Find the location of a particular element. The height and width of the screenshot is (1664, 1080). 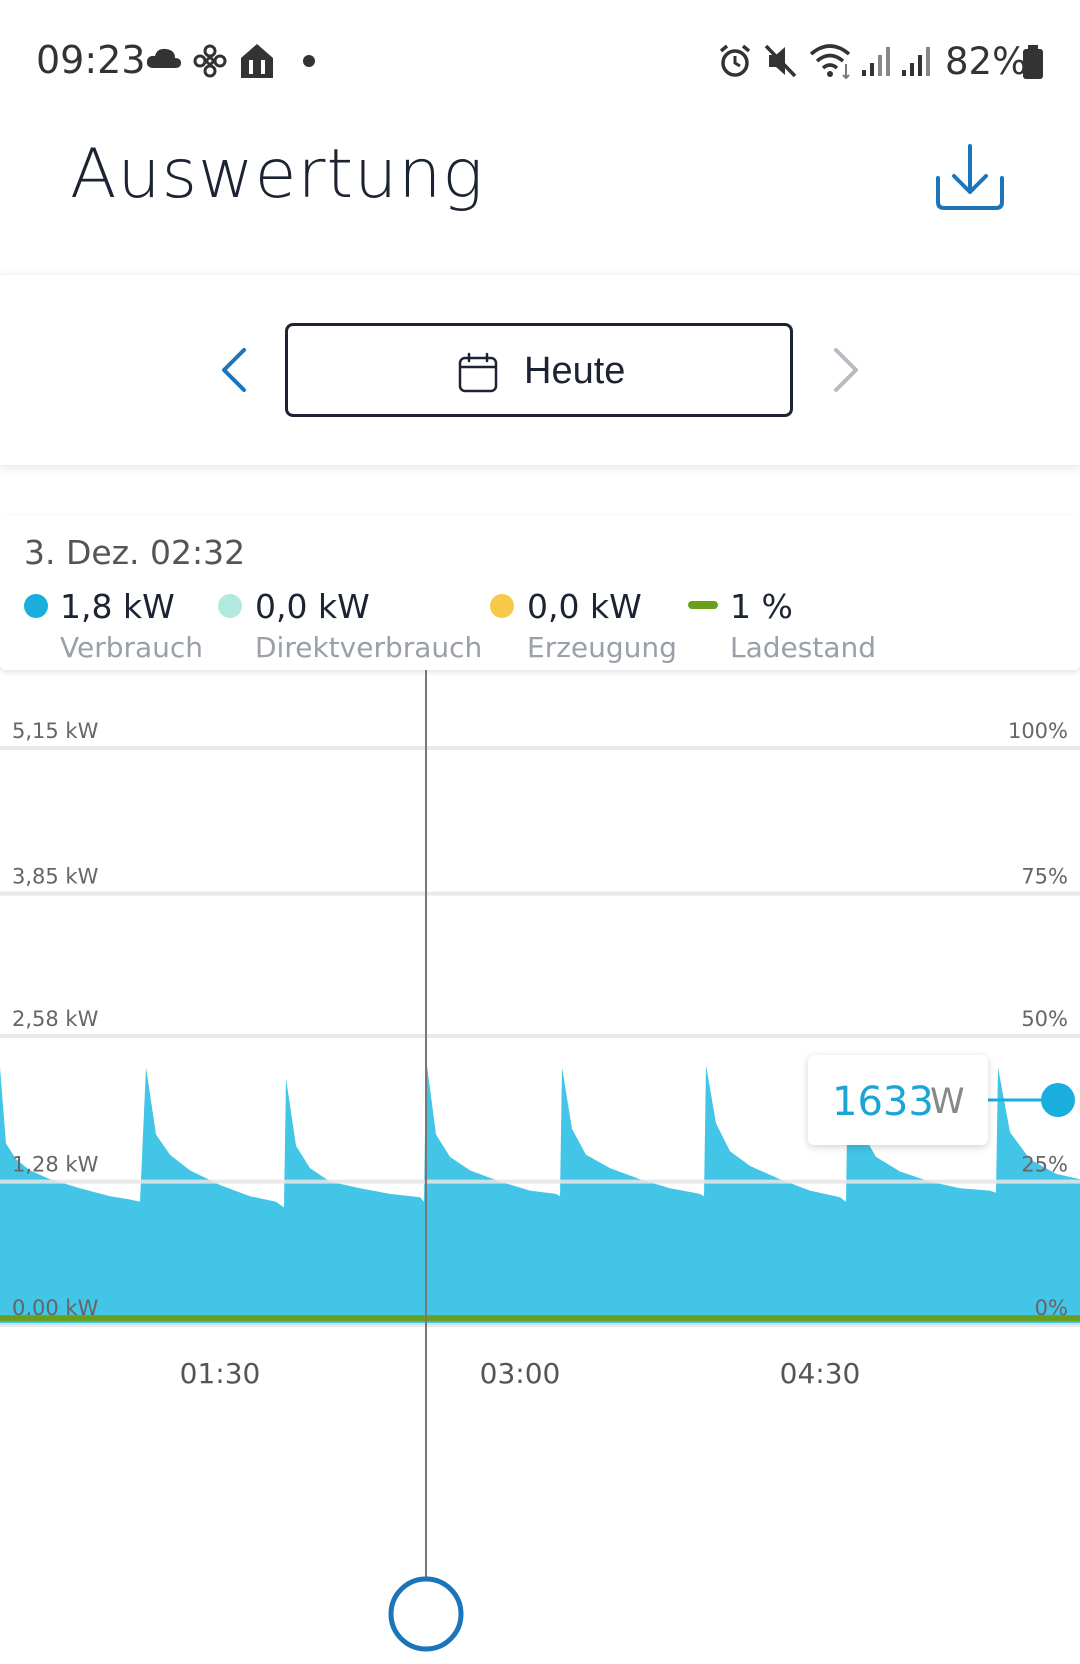

download-icon is located at coordinates (970, 177).